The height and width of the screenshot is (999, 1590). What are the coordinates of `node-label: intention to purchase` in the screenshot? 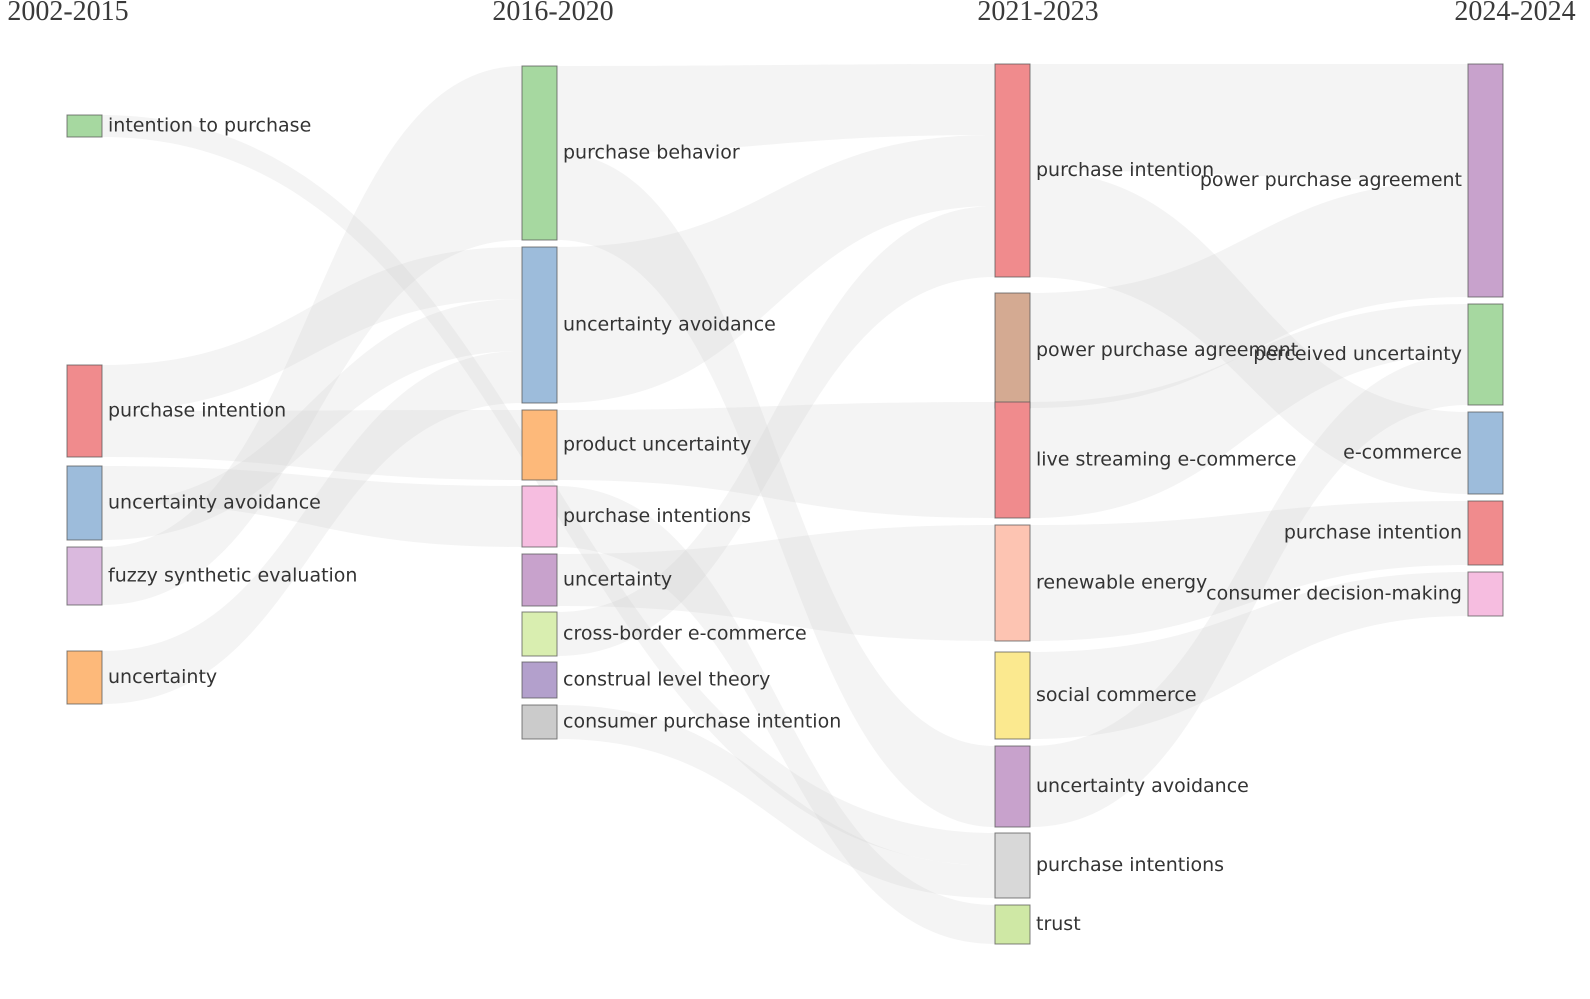 It's located at (209, 126).